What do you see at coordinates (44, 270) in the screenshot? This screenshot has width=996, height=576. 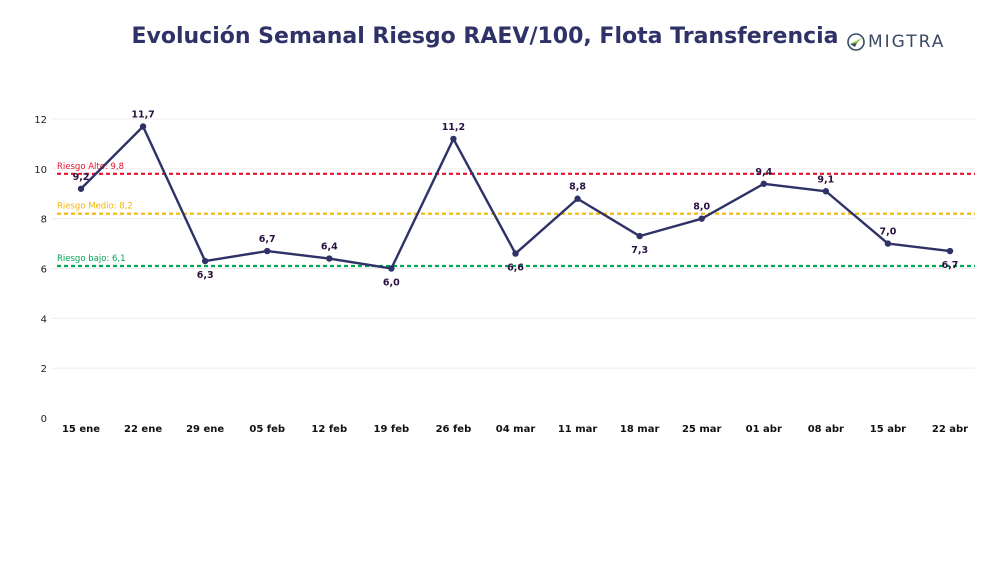 I see `y-tick-label: 6` at bounding box center [44, 270].